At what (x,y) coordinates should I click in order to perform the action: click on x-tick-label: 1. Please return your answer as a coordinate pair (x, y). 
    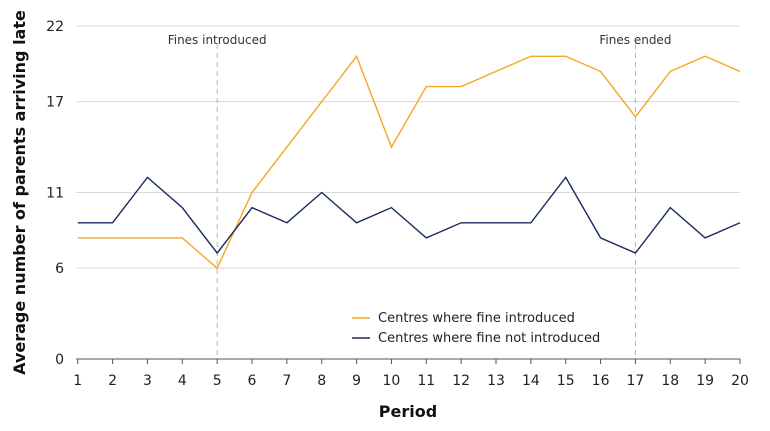
    Looking at the image, I should click on (77, 381).